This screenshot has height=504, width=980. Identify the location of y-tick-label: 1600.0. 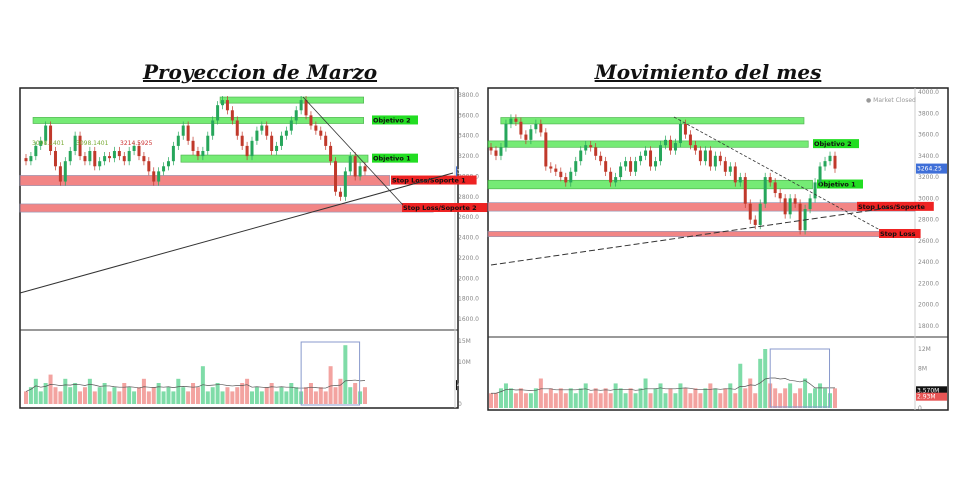
(468, 319).